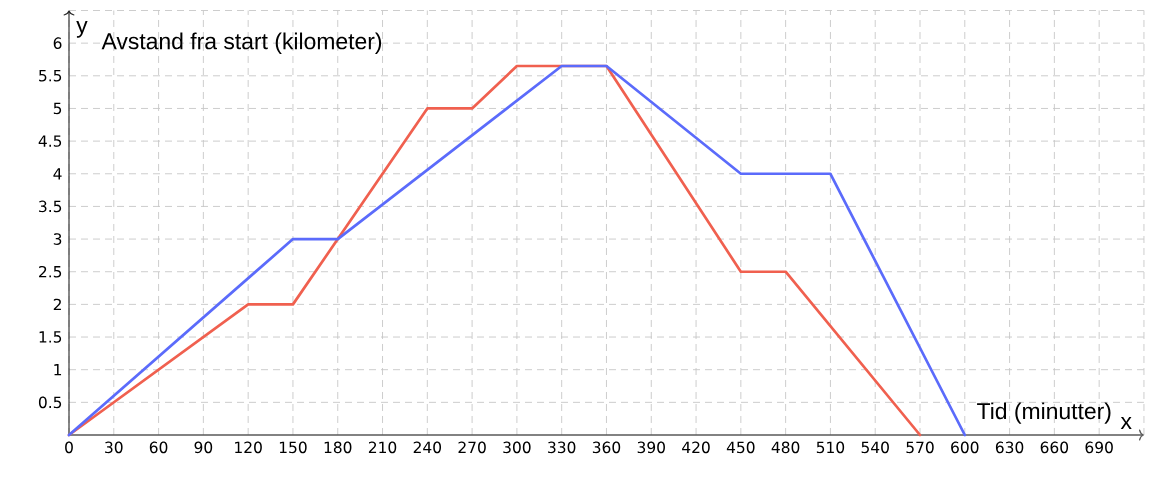  I want to click on x-tick-label: 600, so click(965, 447).